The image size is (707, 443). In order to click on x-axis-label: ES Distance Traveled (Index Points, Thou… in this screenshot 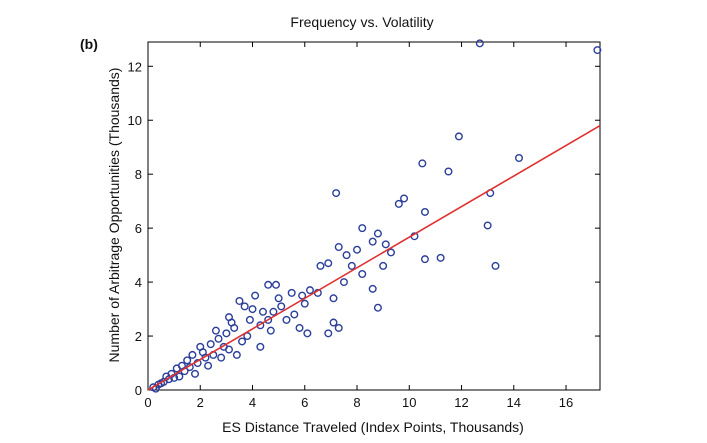, I will do `click(373, 427)`.